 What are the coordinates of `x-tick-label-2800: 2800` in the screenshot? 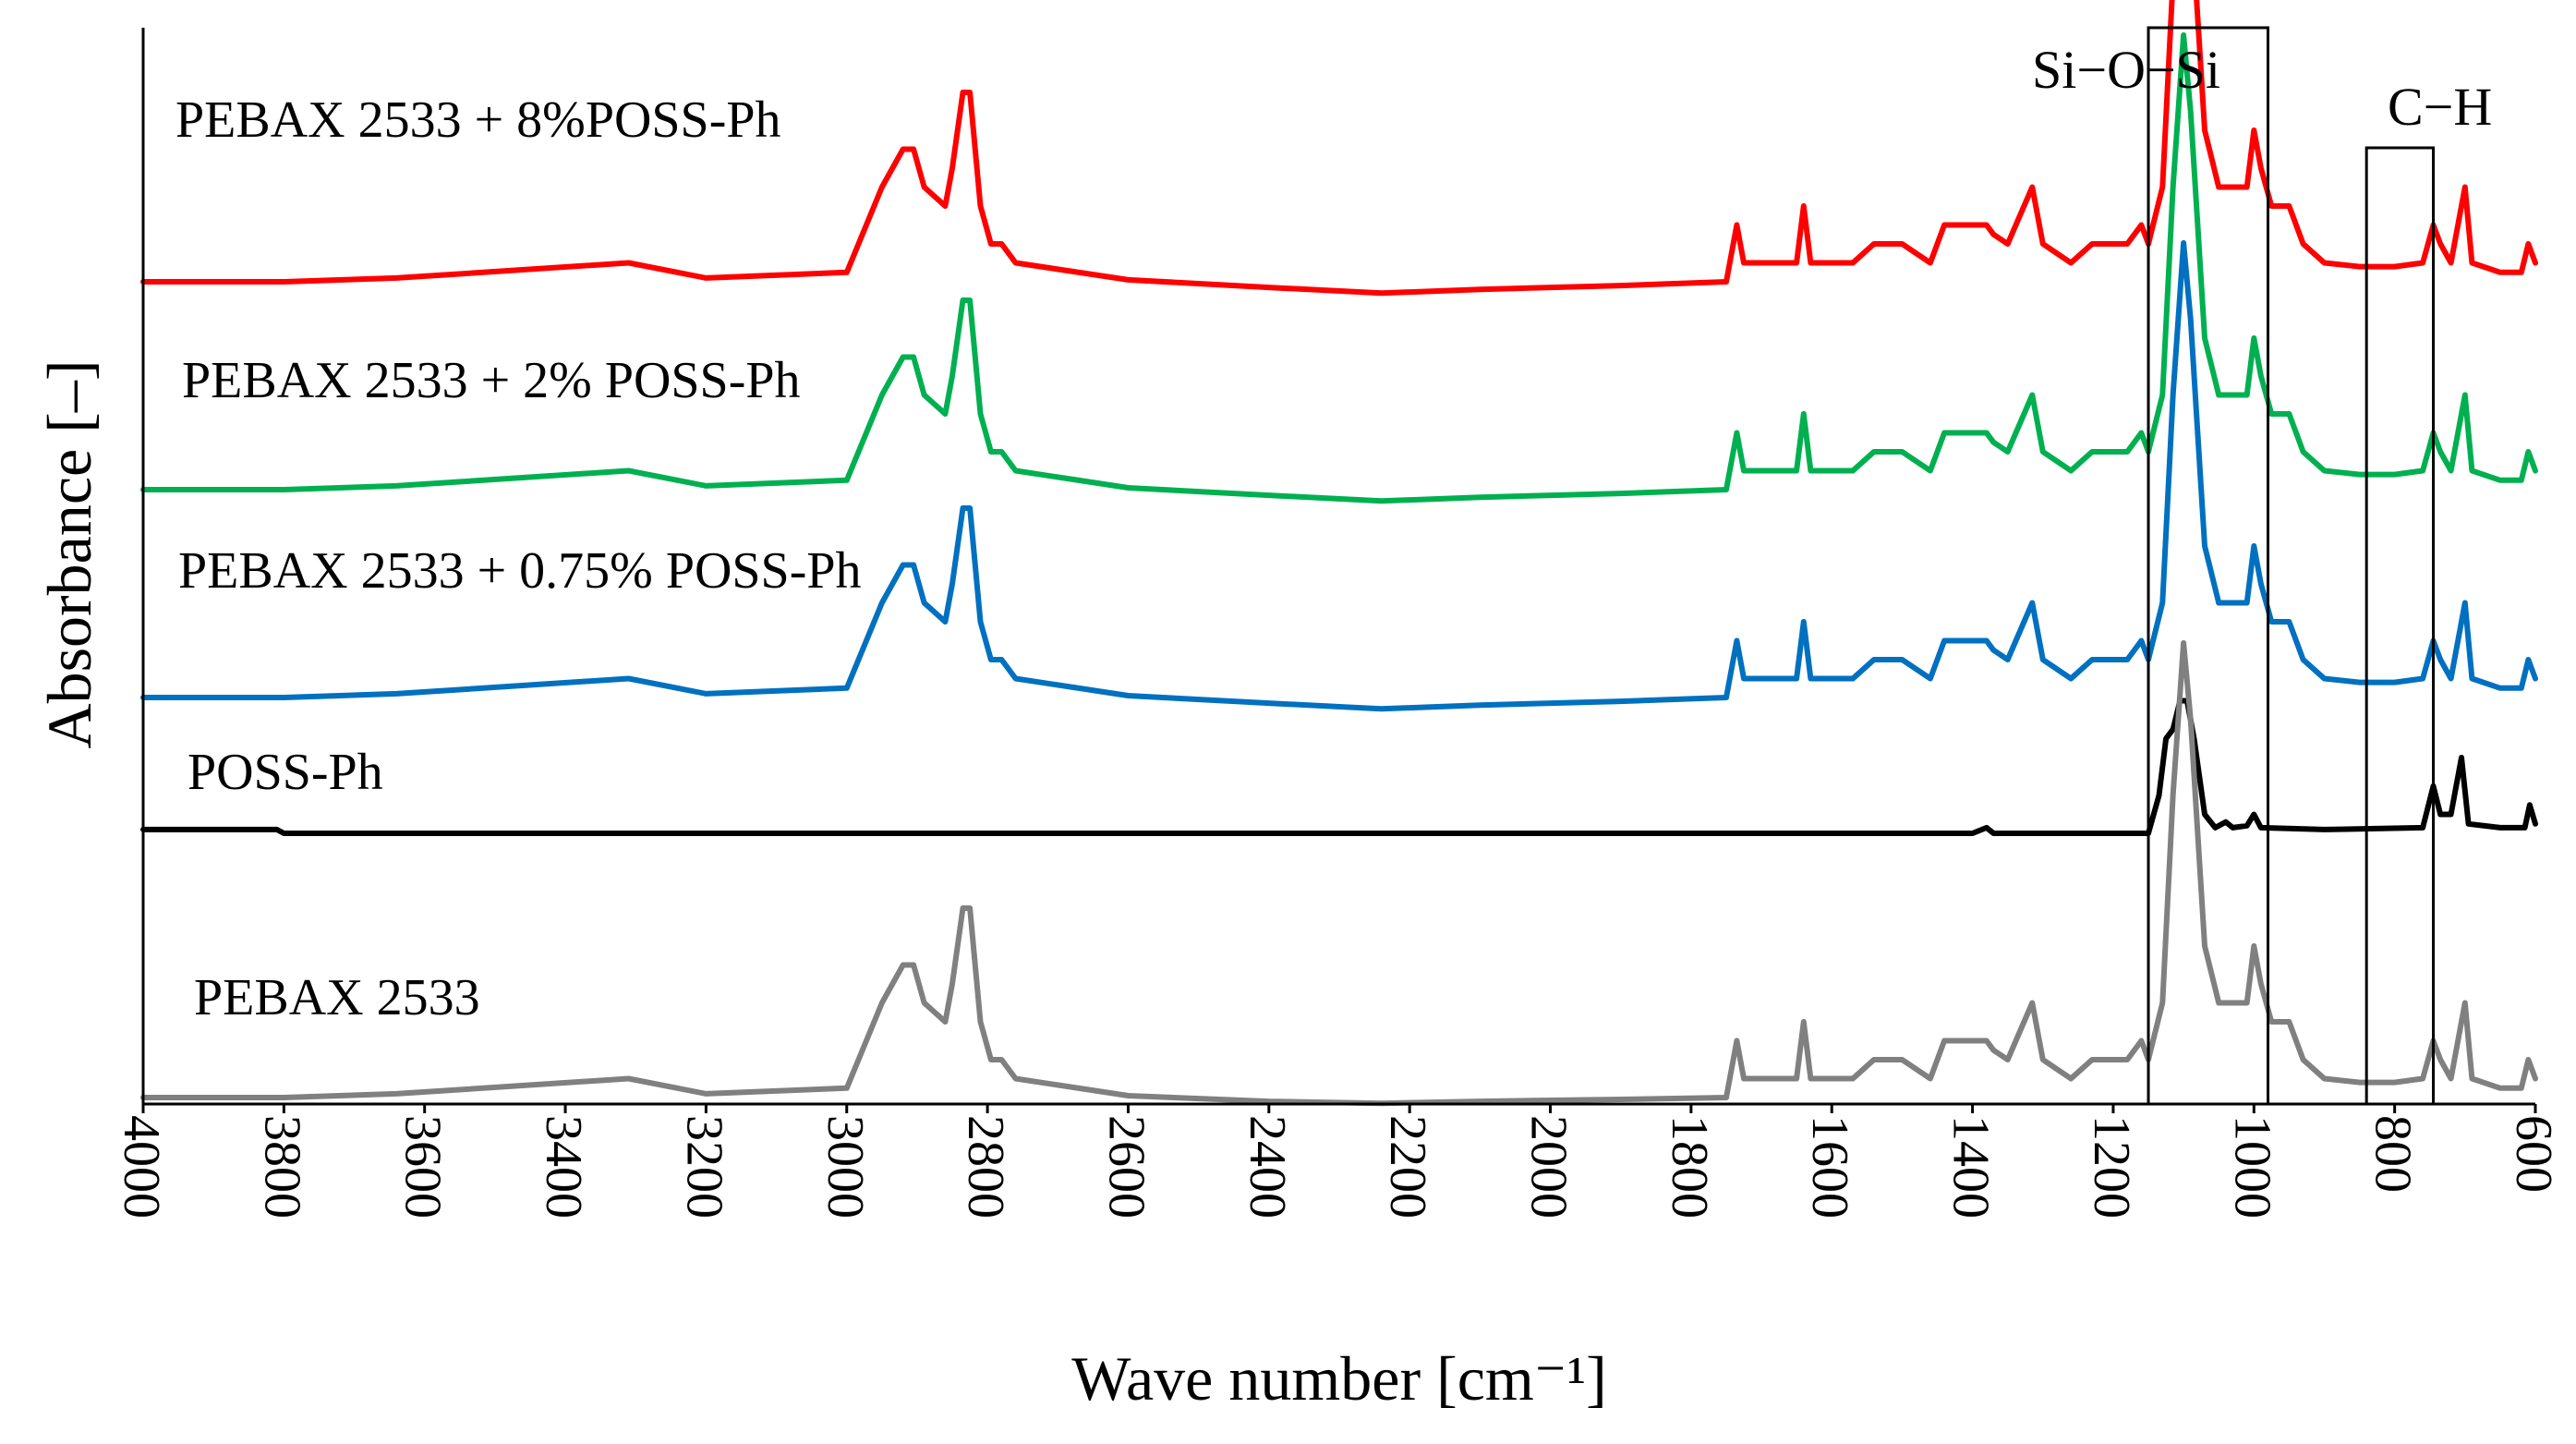 It's located at (985, 1167).